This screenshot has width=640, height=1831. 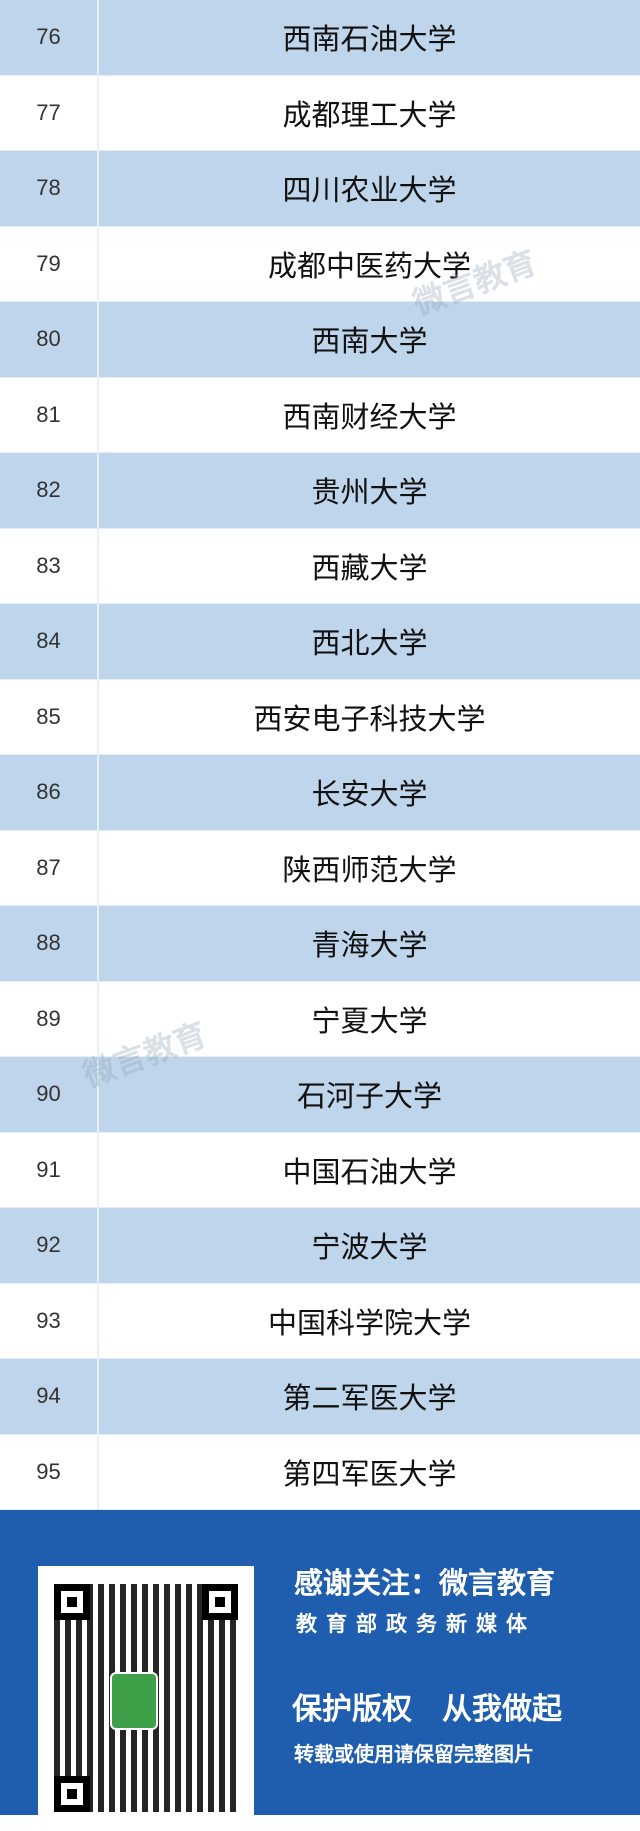 I want to click on table-row: 90 石河子大学, so click(x=320, y=1095).